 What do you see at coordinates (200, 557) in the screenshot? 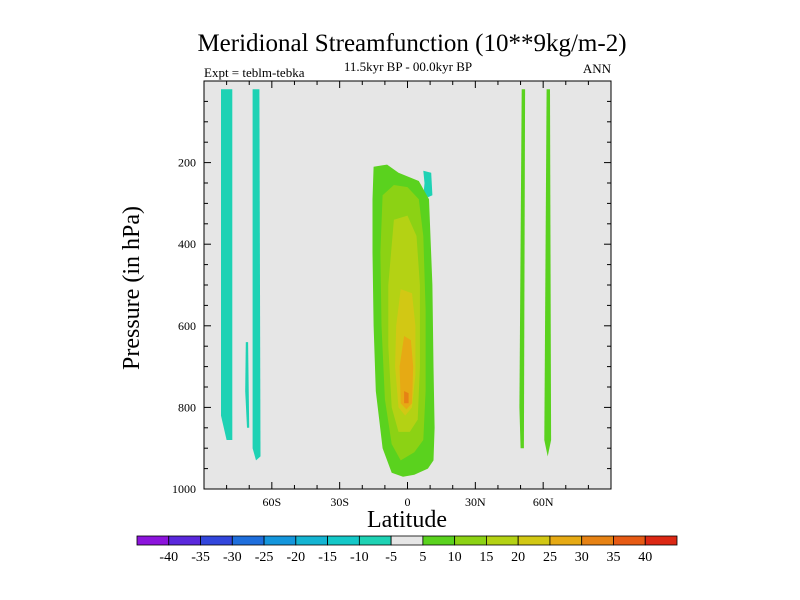
I see `colorbar-label: -35` at bounding box center [200, 557].